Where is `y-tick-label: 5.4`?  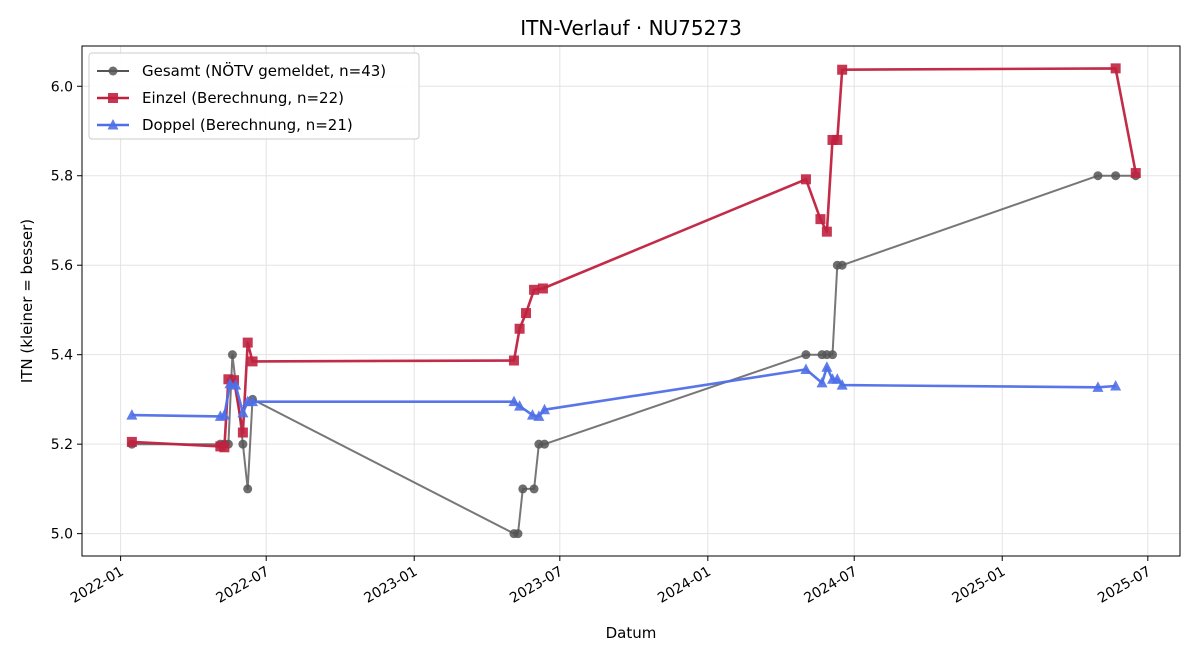
y-tick-label: 5.4 is located at coordinates (62, 356).